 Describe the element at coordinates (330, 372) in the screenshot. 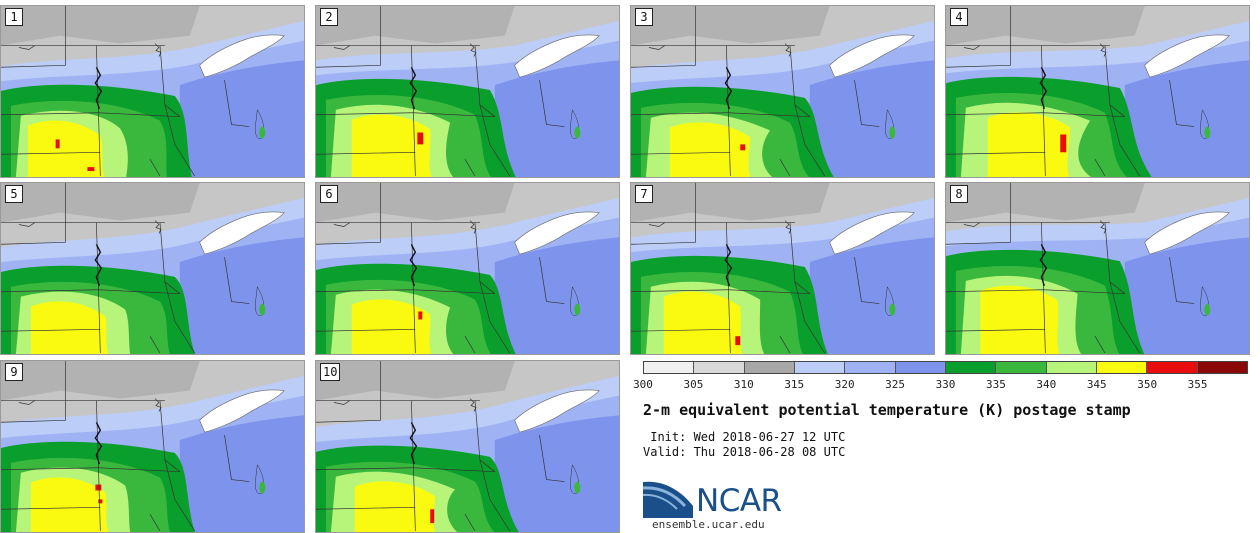

I see `stamp-member-number: 10` at that location.